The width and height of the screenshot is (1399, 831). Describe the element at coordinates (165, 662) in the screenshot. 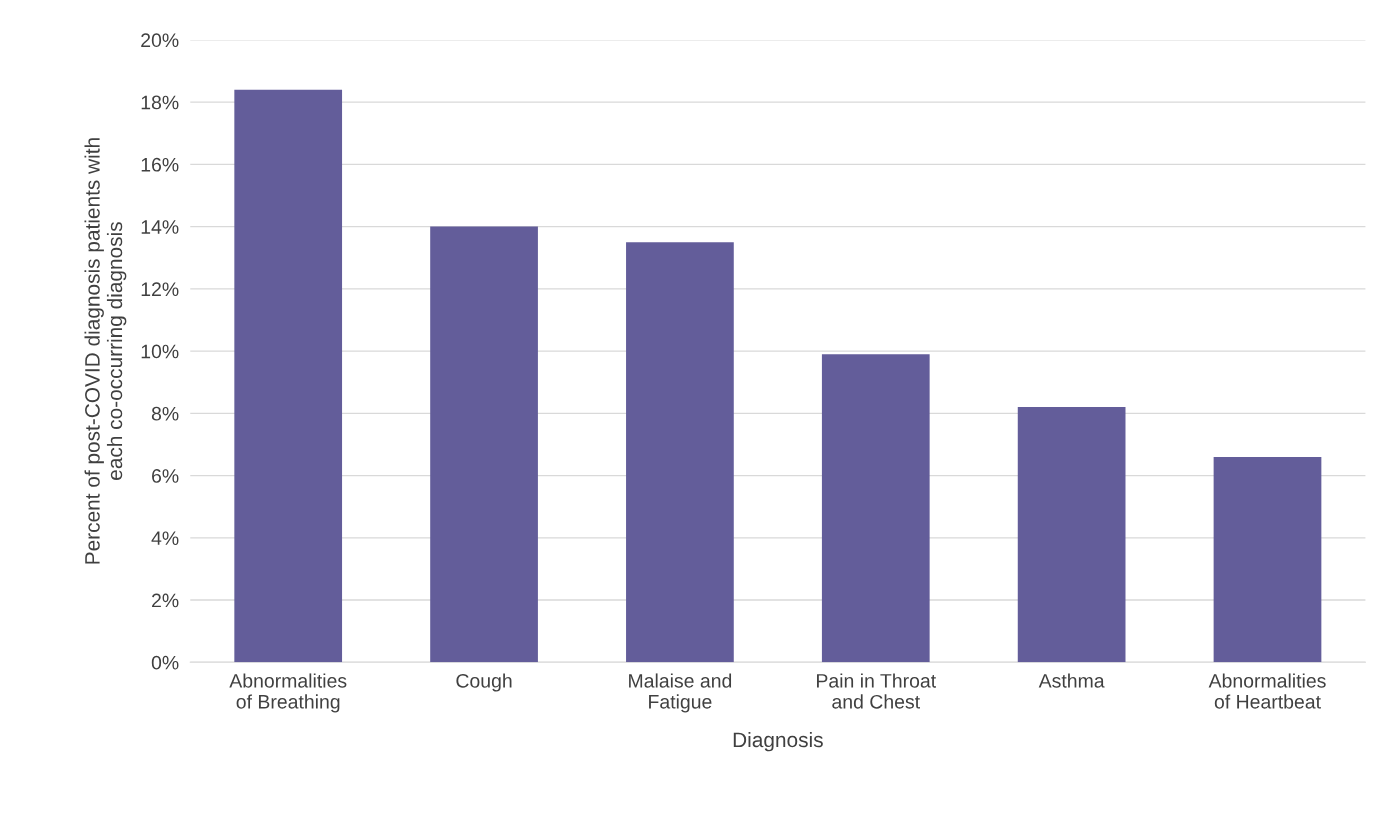

I see `y-tick-label: 0%` at that location.